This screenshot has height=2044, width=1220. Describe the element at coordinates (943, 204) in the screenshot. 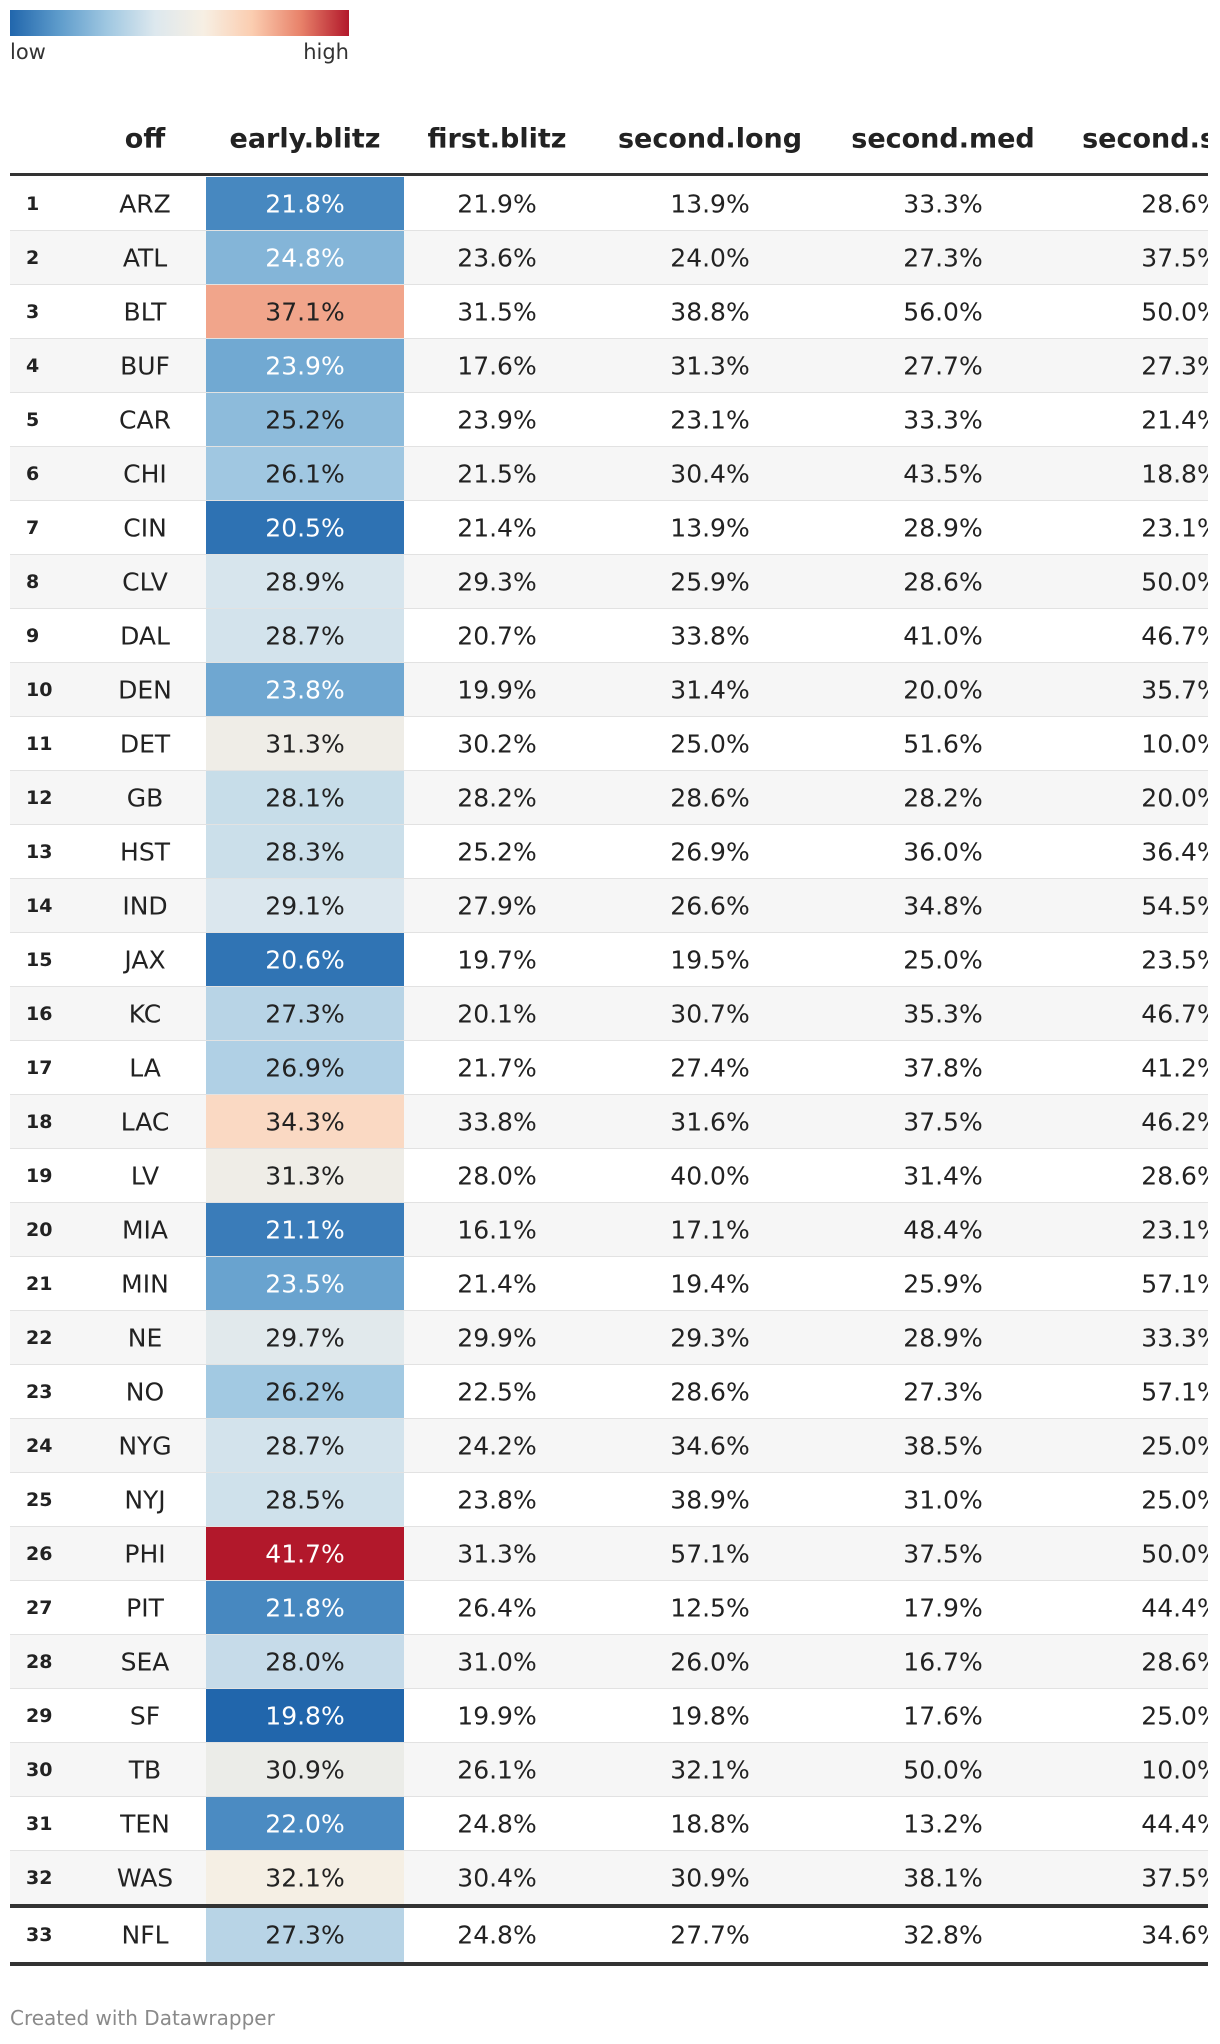

I see `cell-value: 33.3%` at that location.